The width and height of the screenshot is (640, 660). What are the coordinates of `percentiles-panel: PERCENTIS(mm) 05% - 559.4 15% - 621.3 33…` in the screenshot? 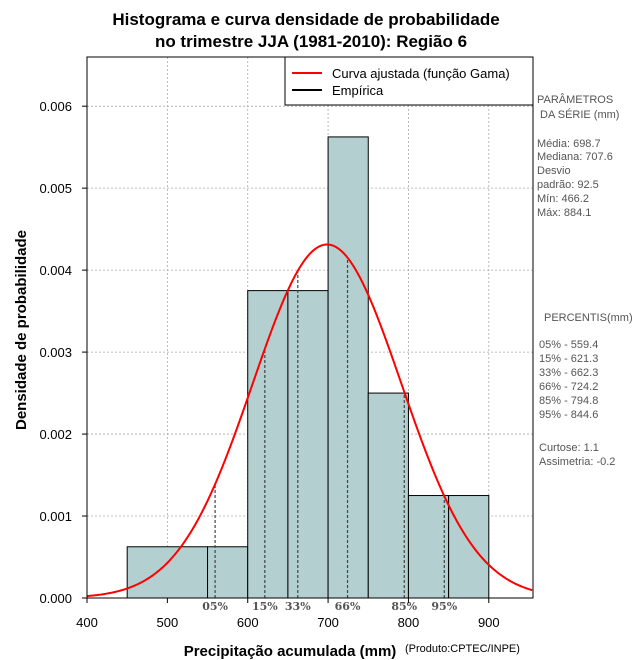 It's located at (586, 390).